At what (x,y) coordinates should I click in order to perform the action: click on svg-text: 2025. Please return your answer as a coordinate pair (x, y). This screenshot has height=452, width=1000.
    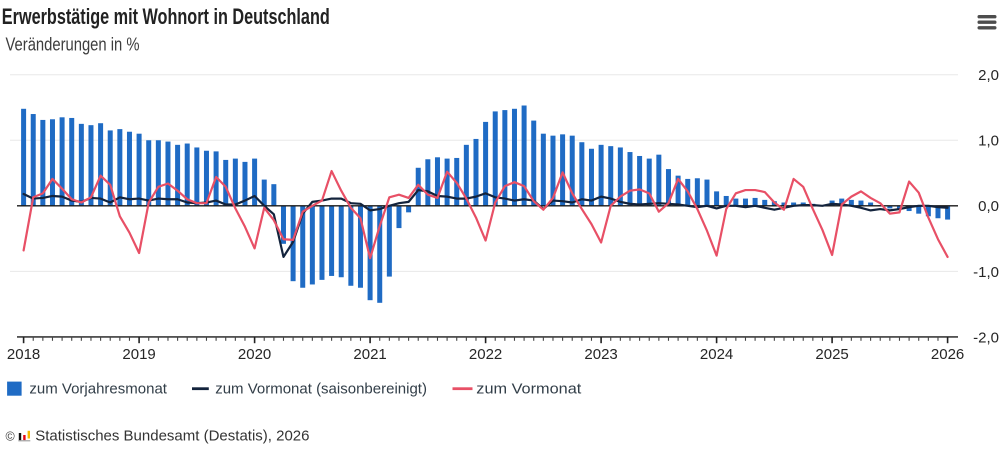
    Looking at the image, I should click on (831, 354).